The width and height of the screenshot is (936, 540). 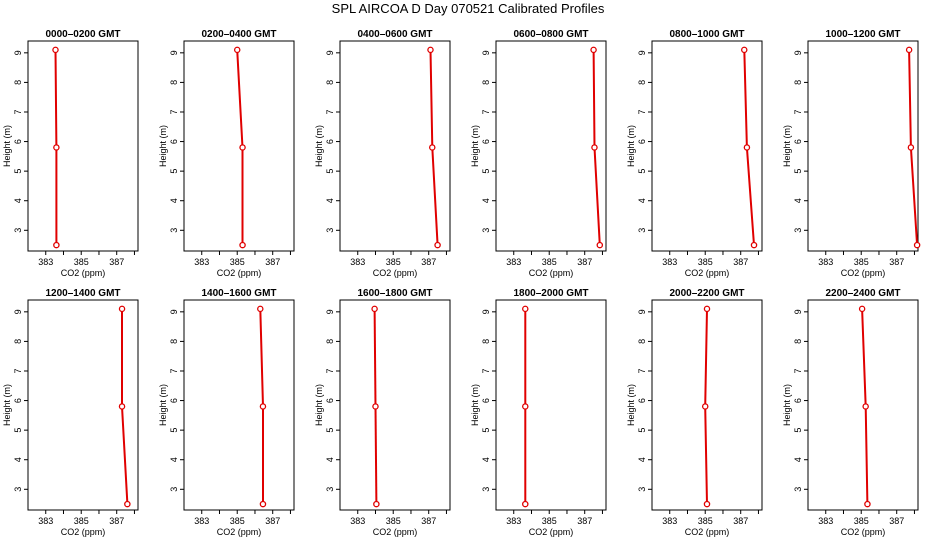 What do you see at coordinates (82, 34) in the screenshot?
I see `panel-title: 0000–0200 GMT` at bounding box center [82, 34].